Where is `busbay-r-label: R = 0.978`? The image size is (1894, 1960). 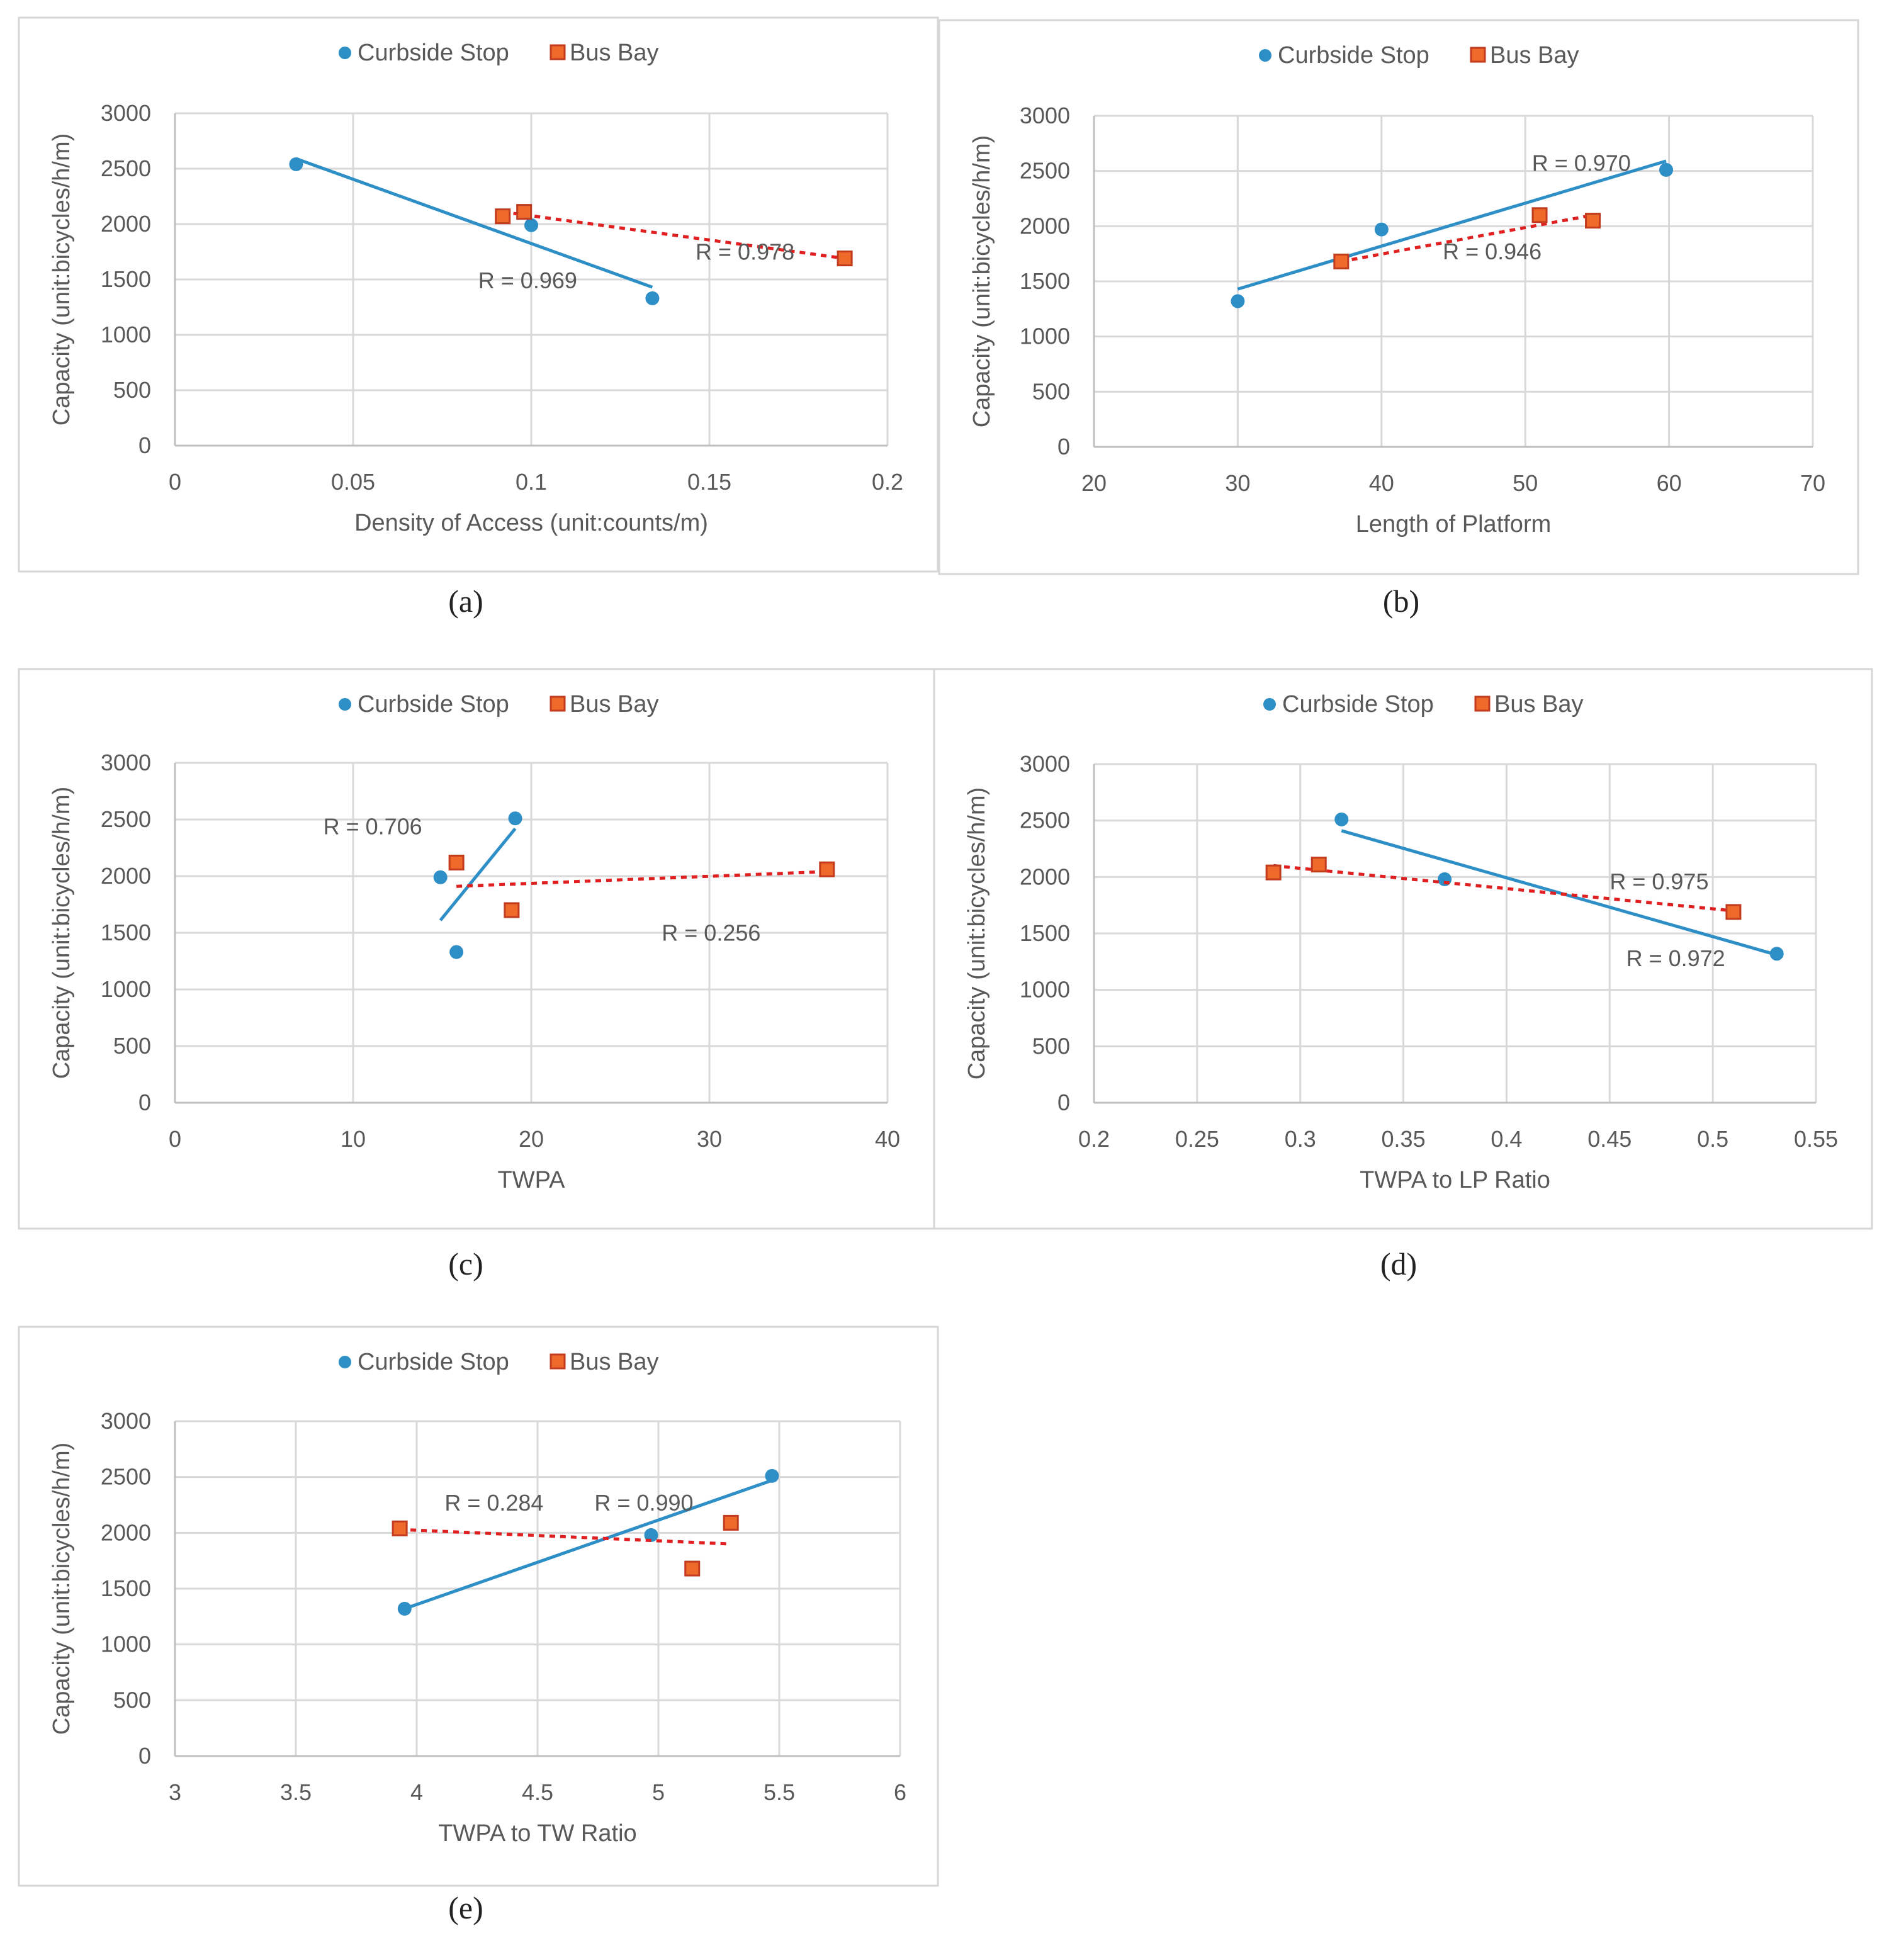 busbay-r-label: R = 0.978 is located at coordinates (745, 251).